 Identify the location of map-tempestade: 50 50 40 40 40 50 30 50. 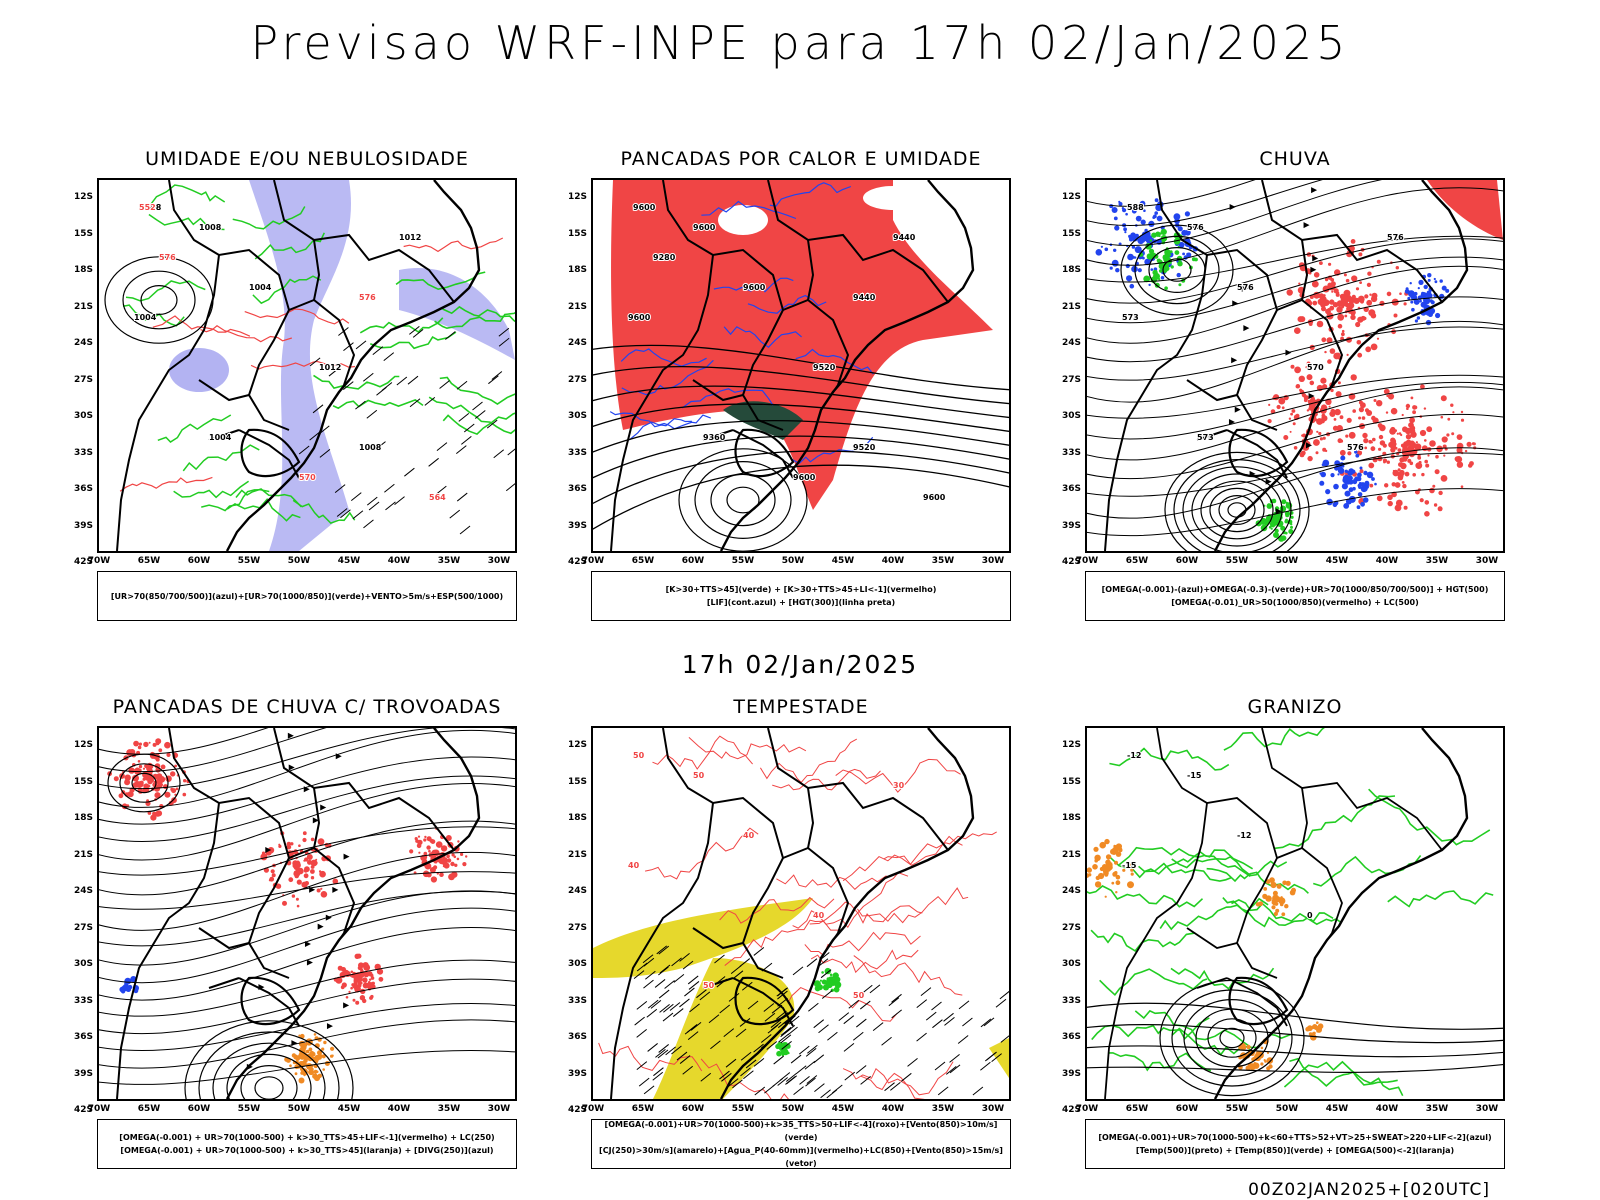
(801, 913).